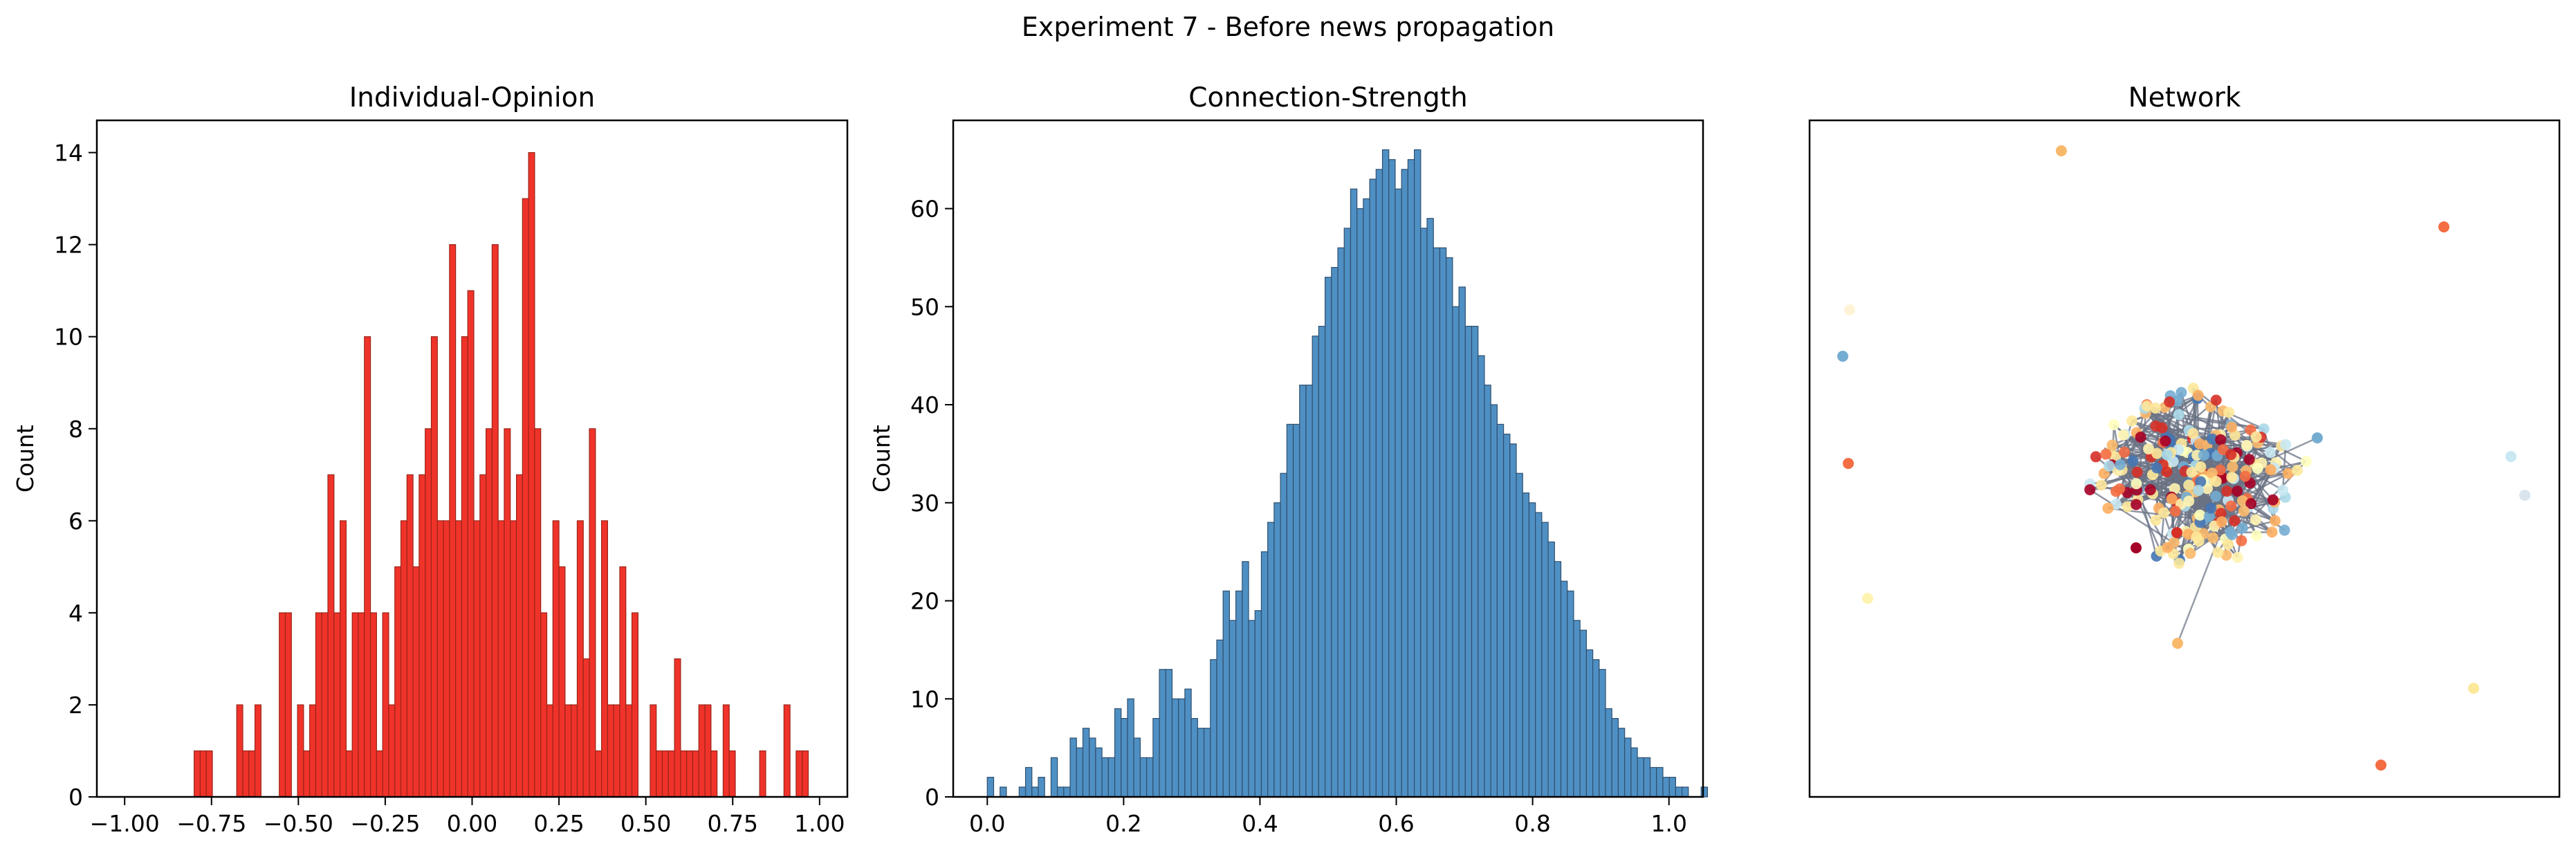  Describe the element at coordinates (298, 824) in the screenshot. I see `x-tick-label: −0.50` at that location.